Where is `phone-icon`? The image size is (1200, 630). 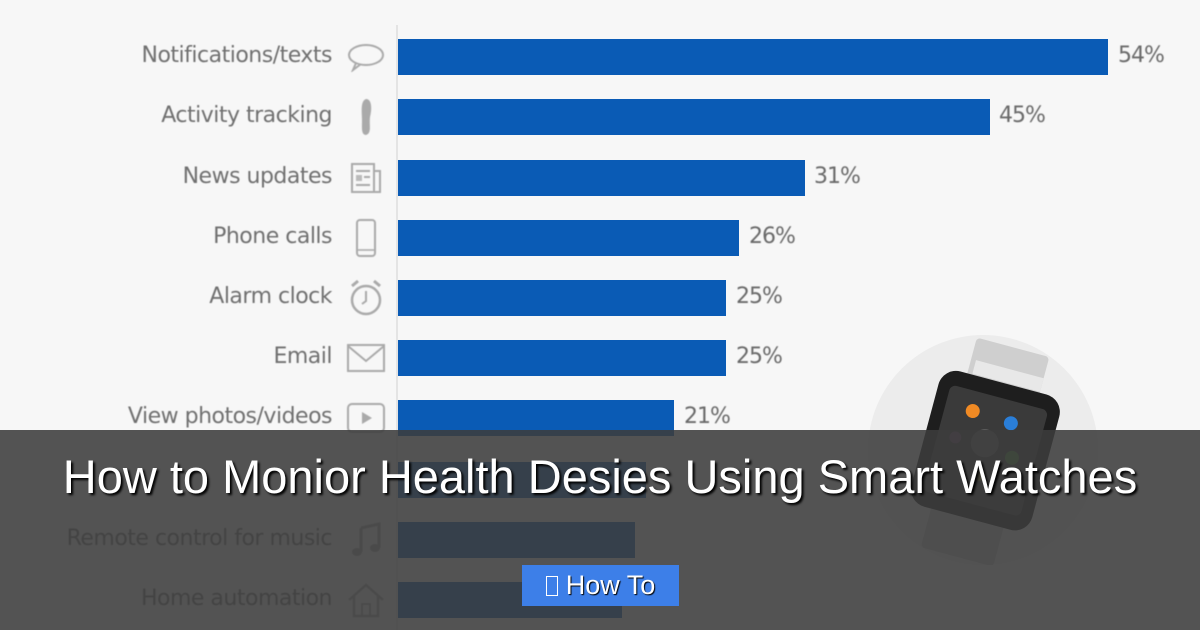 phone-icon is located at coordinates (366, 238).